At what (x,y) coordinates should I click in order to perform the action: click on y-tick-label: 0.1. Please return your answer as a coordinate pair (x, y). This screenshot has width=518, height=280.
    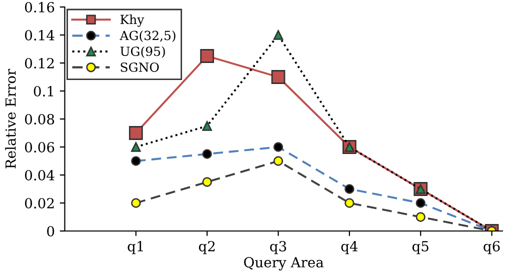
    Looking at the image, I should click on (44, 91).